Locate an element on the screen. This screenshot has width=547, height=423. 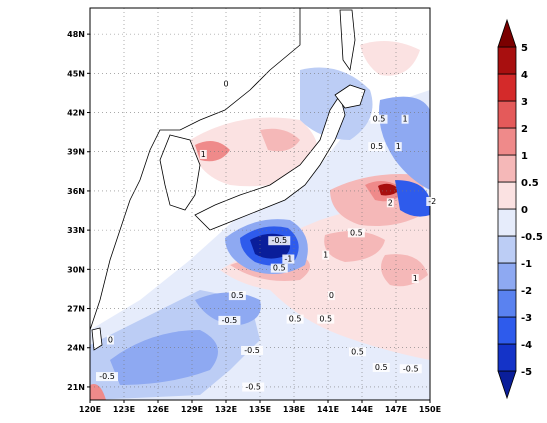
colorbar-label: -2 is located at coordinates (526, 291).